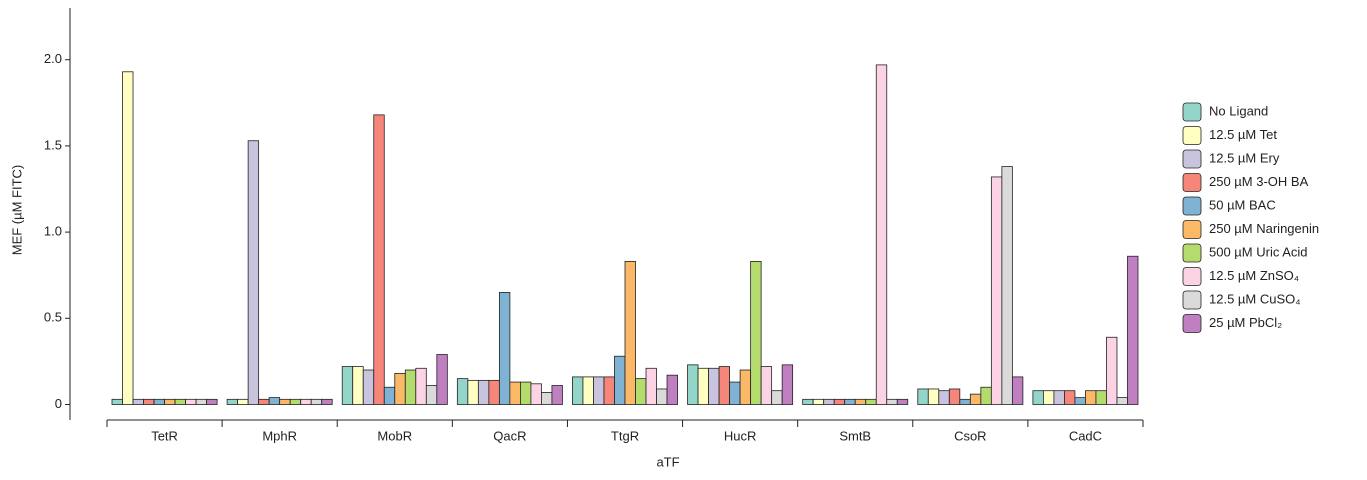  I want to click on x-axis-label: aTF, so click(667, 461).